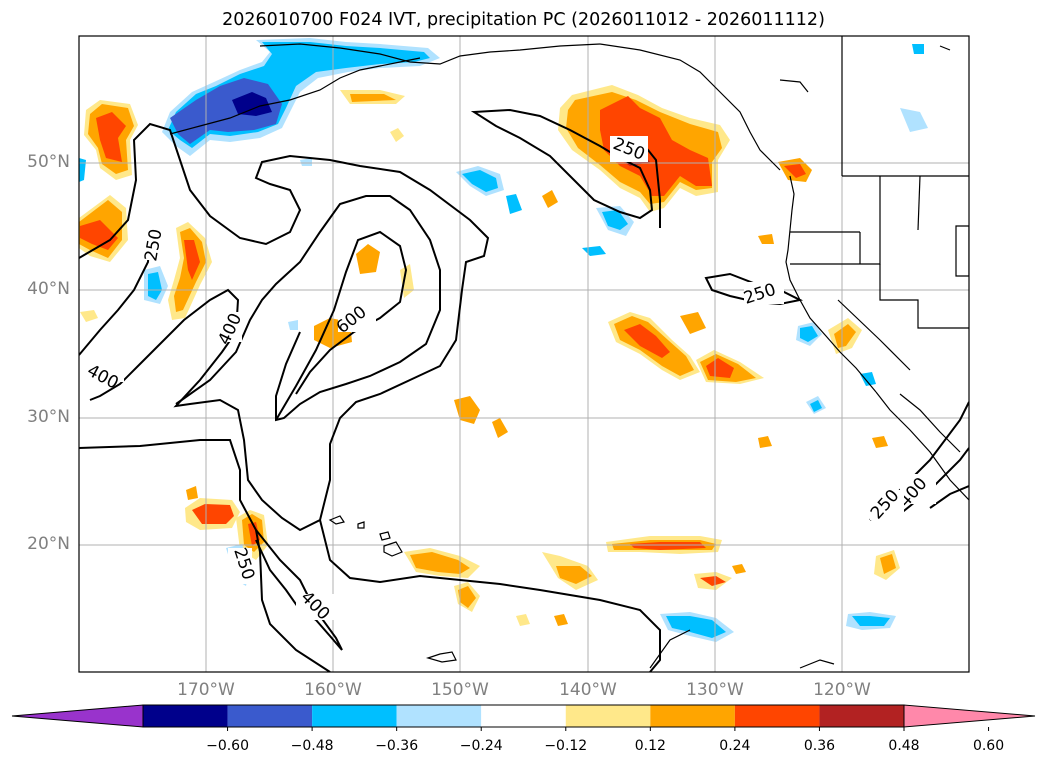  Describe the element at coordinates (588, 690) in the screenshot. I see `lon-label: 140°W` at that location.